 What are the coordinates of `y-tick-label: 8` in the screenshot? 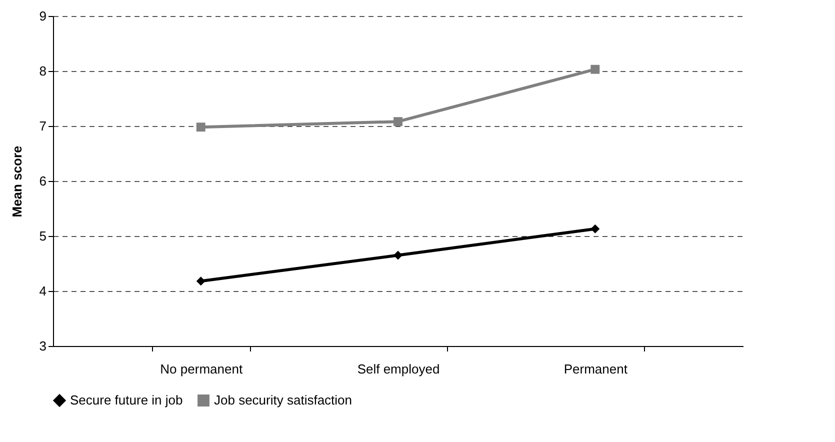 It's located at (42, 71).